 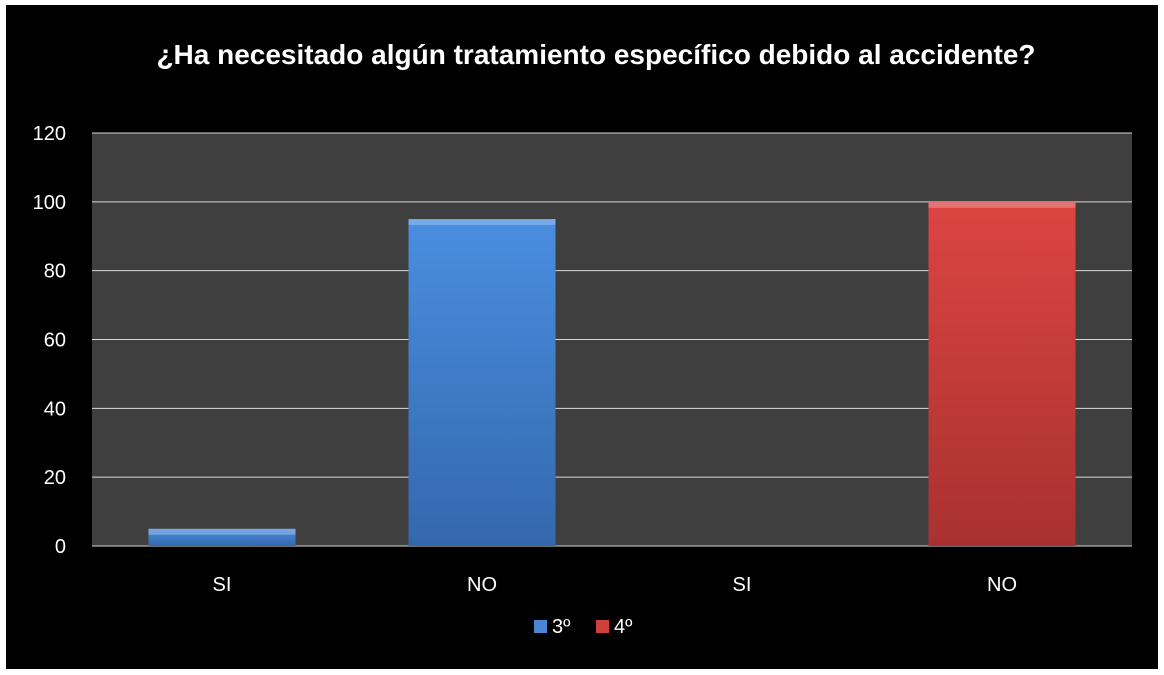 What do you see at coordinates (55, 478) in the screenshot?
I see `y-tick-label: 20` at bounding box center [55, 478].